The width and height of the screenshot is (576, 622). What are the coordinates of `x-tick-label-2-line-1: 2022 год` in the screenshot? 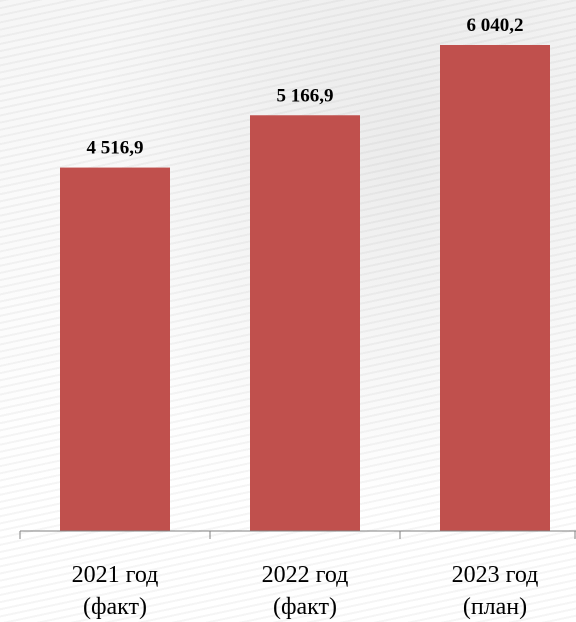 It's located at (305, 575).